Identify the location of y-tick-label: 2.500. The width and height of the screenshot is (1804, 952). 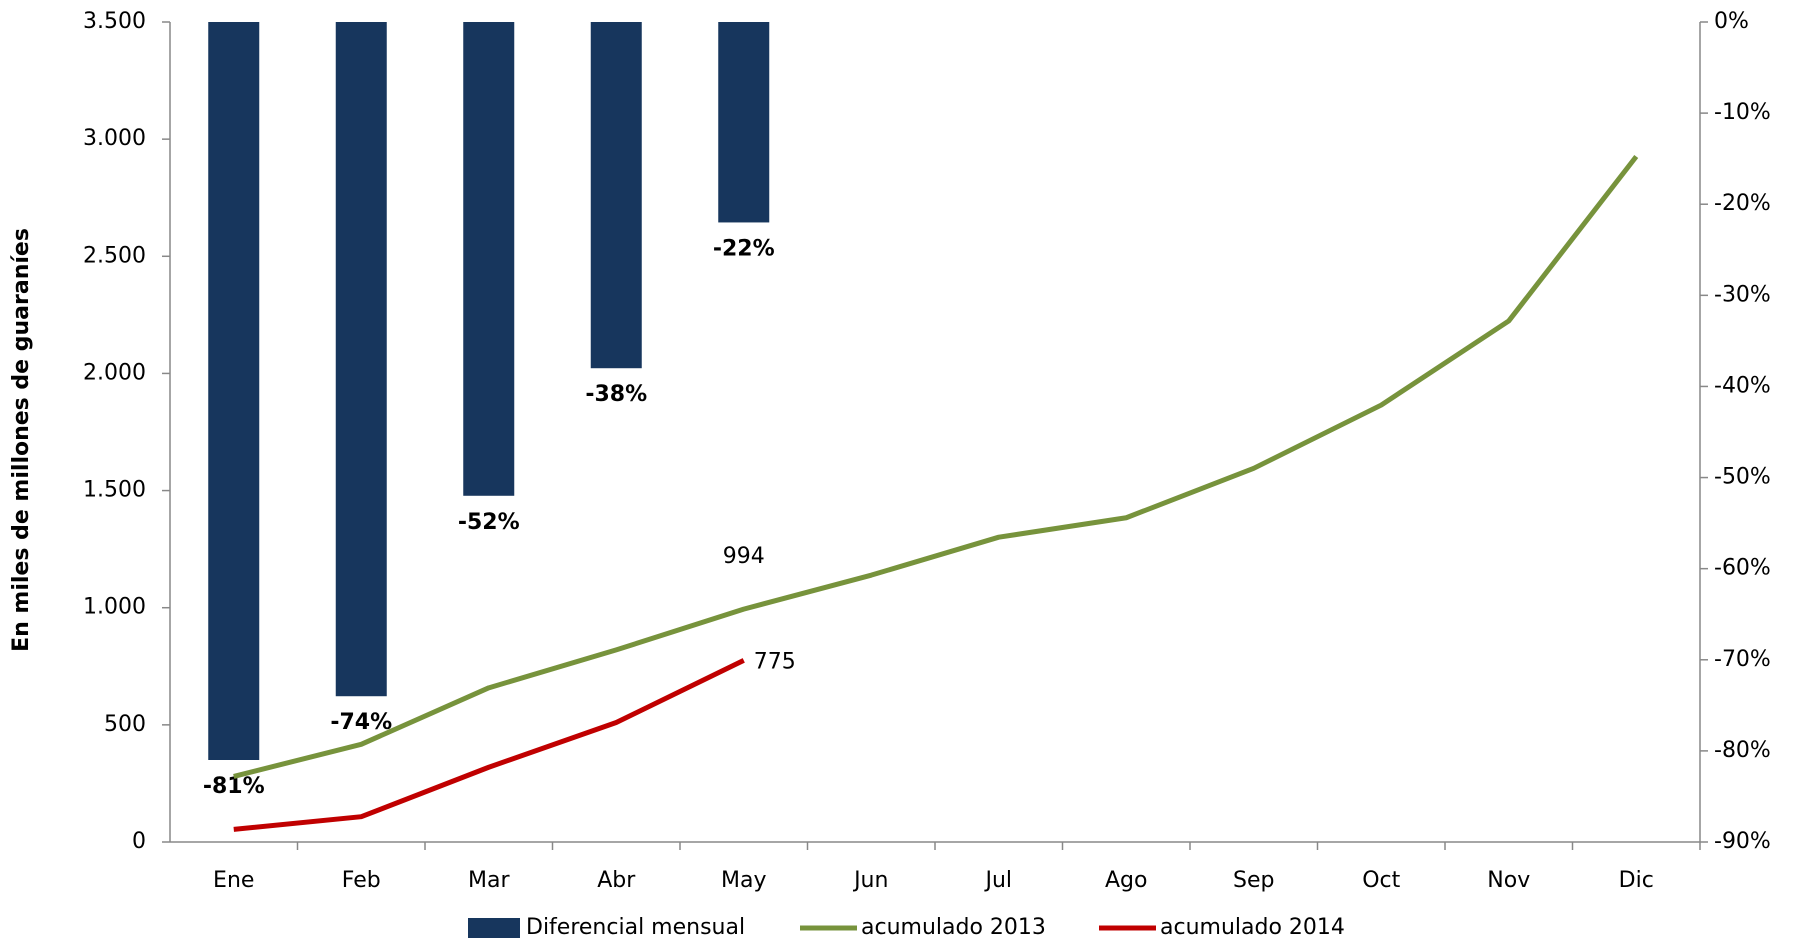
(114, 255).